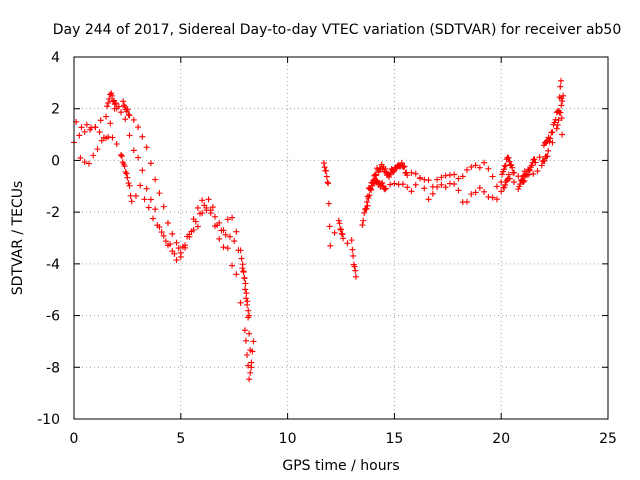 This screenshot has height=480, width=640. What do you see at coordinates (180, 439) in the screenshot?
I see `x-tick-label: 5` at bounding box center [180, 439].